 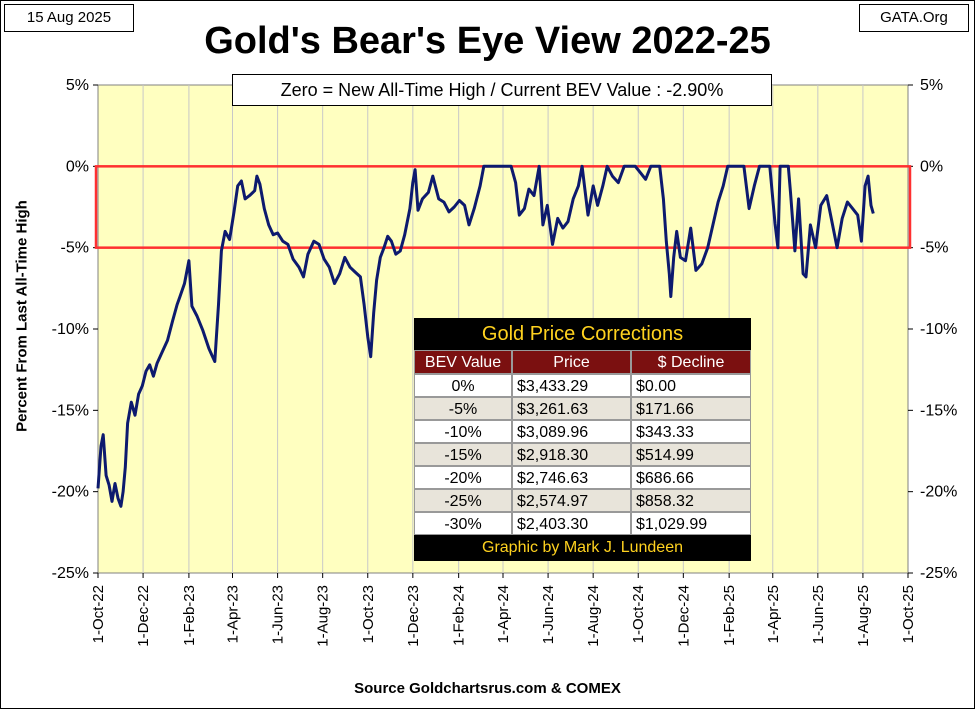 What do you see at coordinates (571, 431) in the screenshot?
I see `table-cell: $3,089.96` at bounding box center [571, 431].